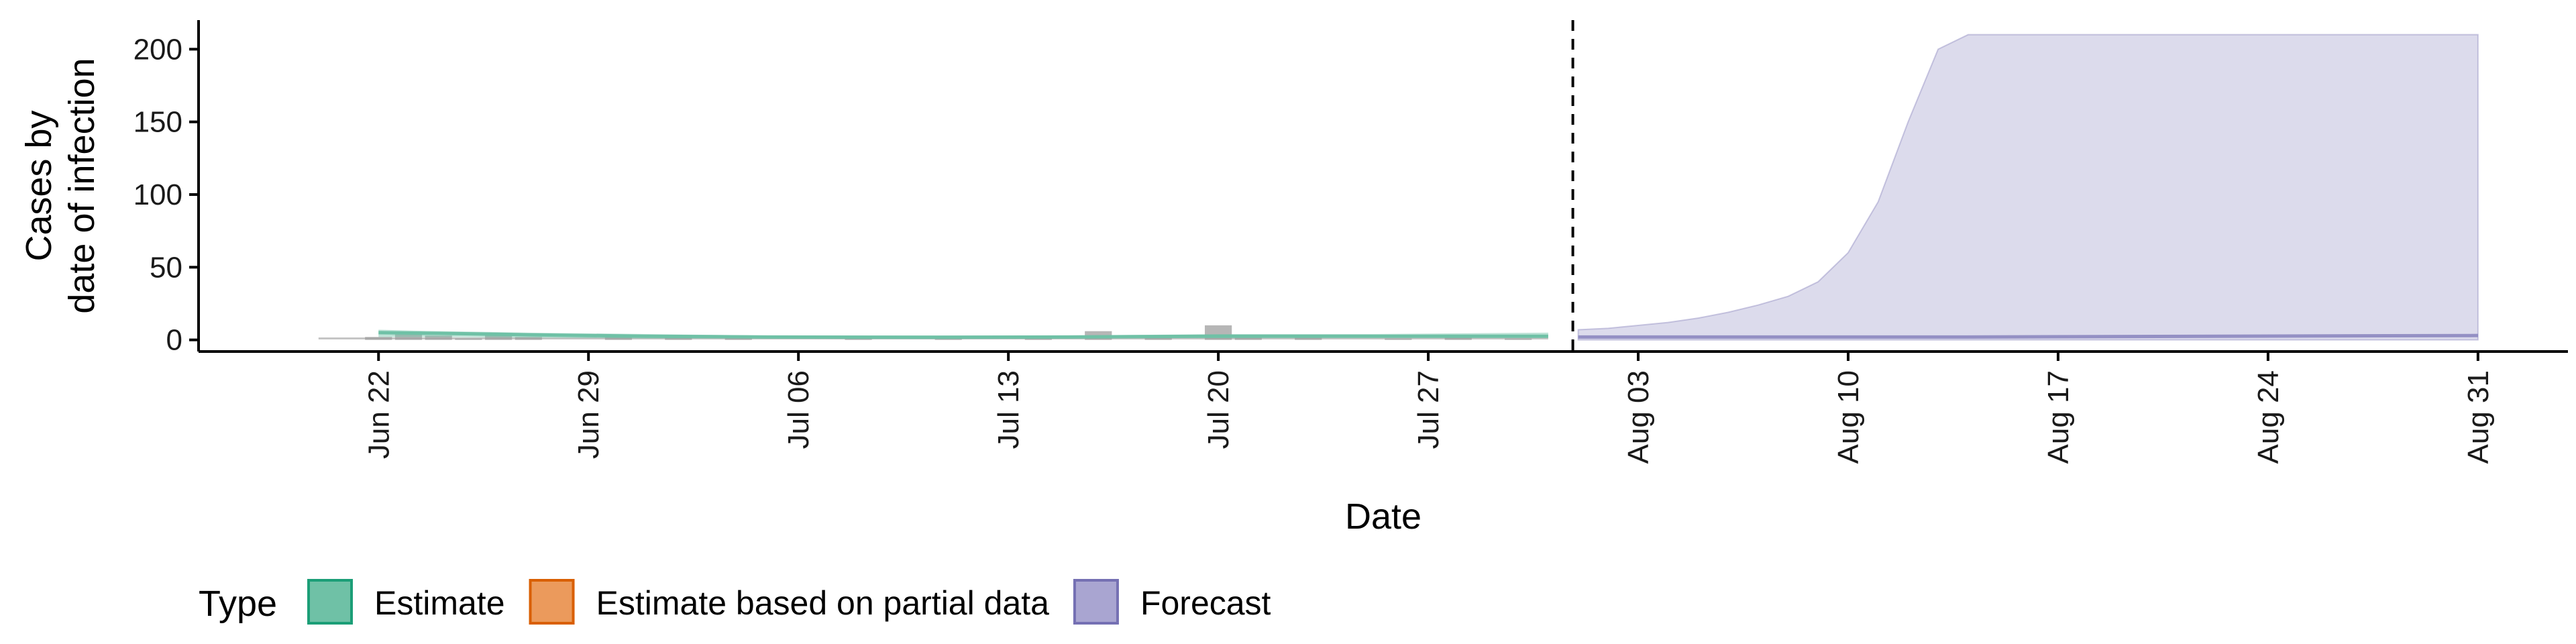 This screenshot has height=644, width=2576. What do you see at coordinates (1383, 516) in the screenshot?
I see `x-axis-title: Date` at bounding box center [1383, 516].